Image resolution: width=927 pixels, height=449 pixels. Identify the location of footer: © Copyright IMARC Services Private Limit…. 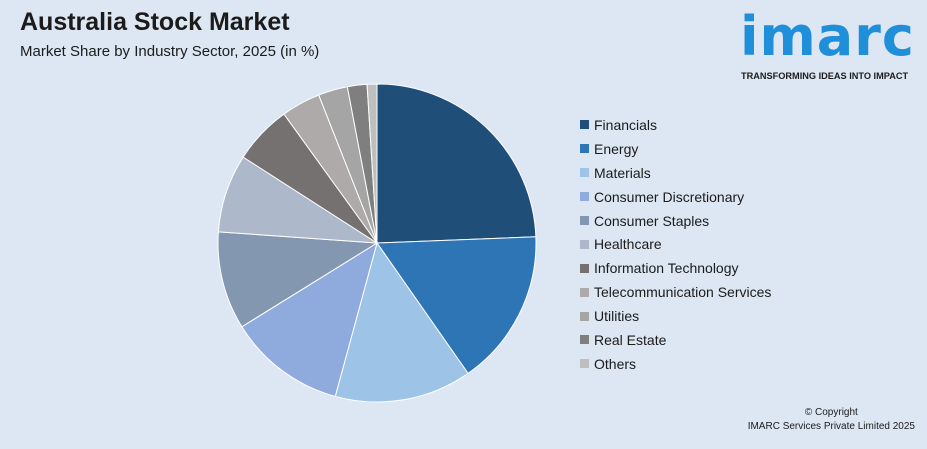
(831, 420).